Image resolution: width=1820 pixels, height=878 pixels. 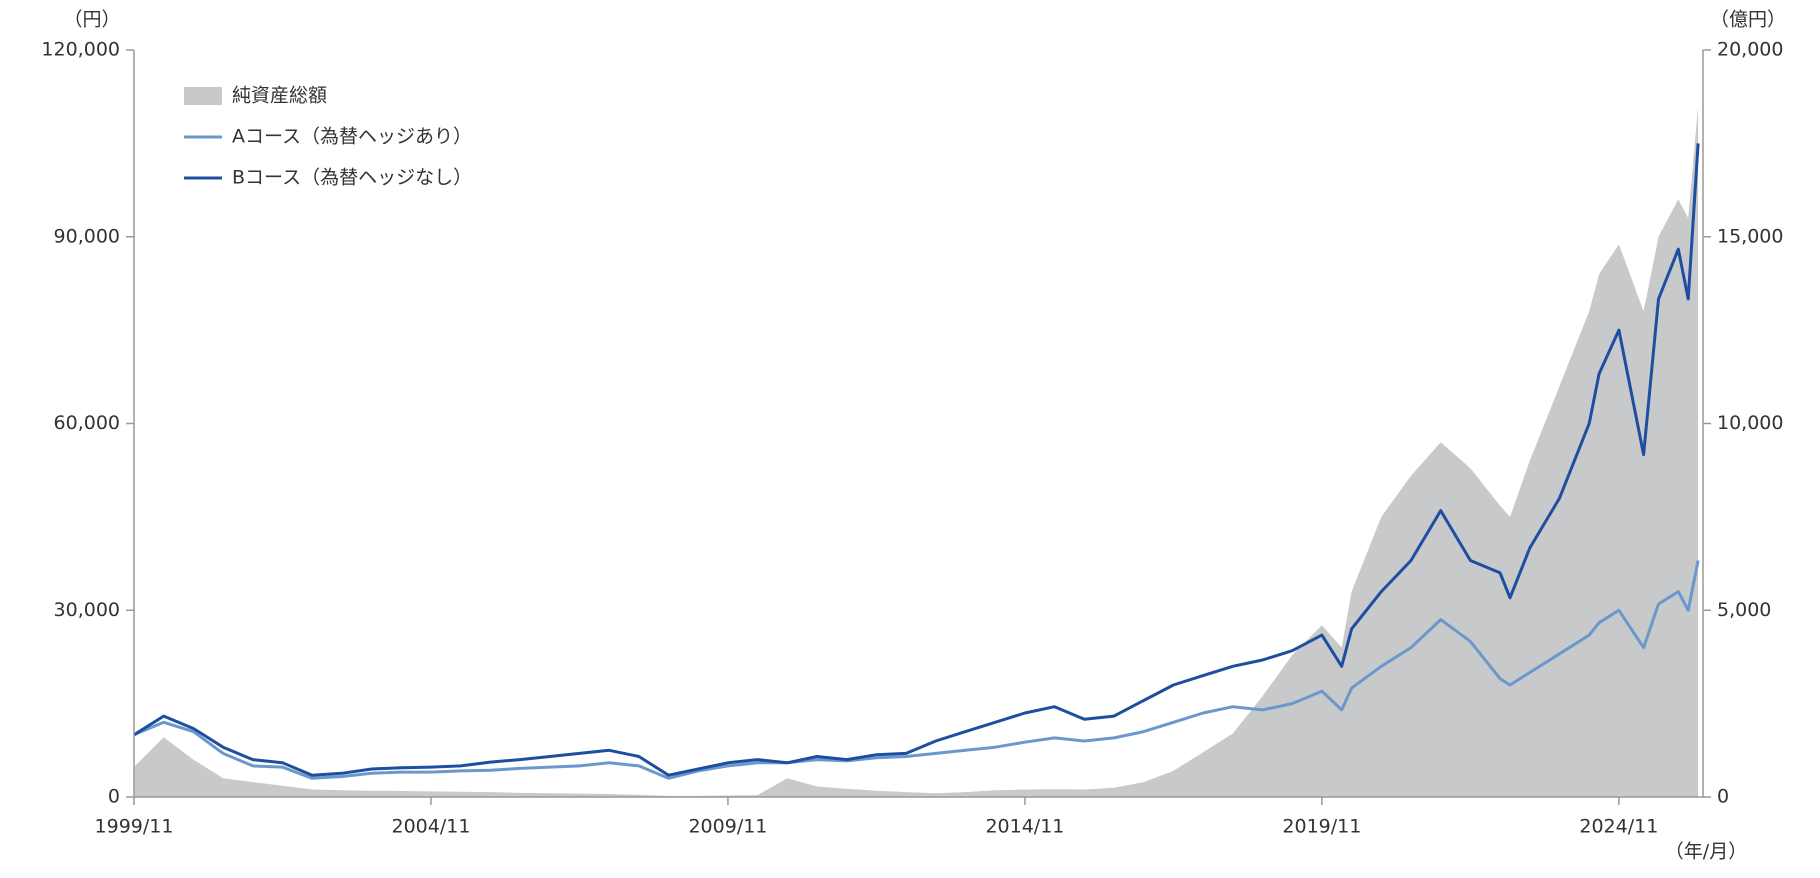 What do you see at coordinates (1321, 827) in the screenshot?
I see `x-tick-label: 2019/11` at bounding box center [1321, 827].